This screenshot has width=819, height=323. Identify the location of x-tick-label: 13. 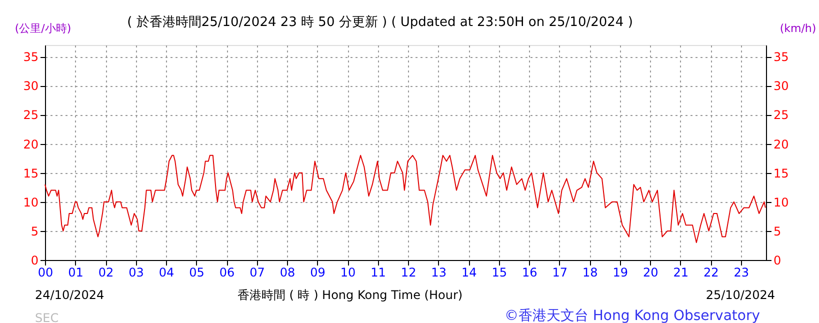
(438, 273).